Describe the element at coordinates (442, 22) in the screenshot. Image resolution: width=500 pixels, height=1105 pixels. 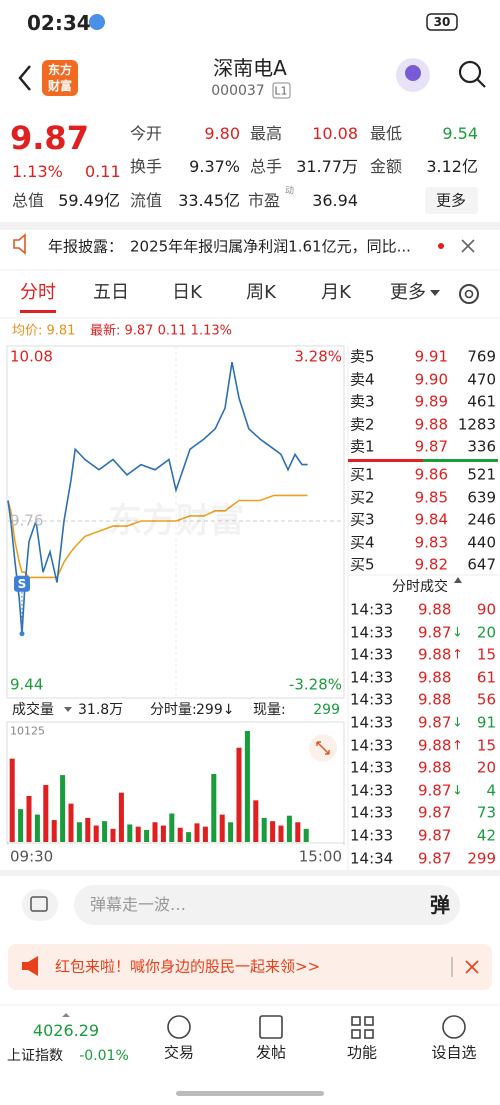
I see `battery-level: 30` at that location.